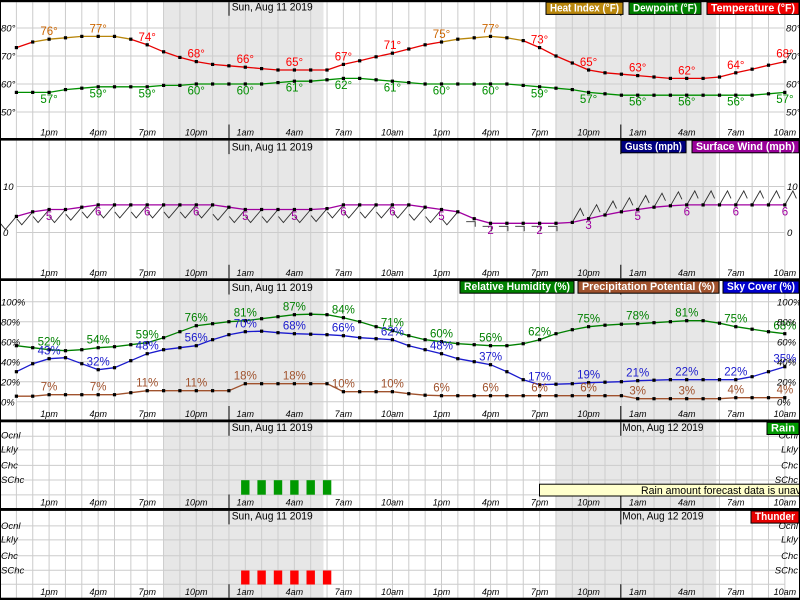 Image resolution: width=800 pixels, height=600 pixels. Describe the element at coordinates (539, 41) in the screenshot. I see `svg-text: 73°` at that location.